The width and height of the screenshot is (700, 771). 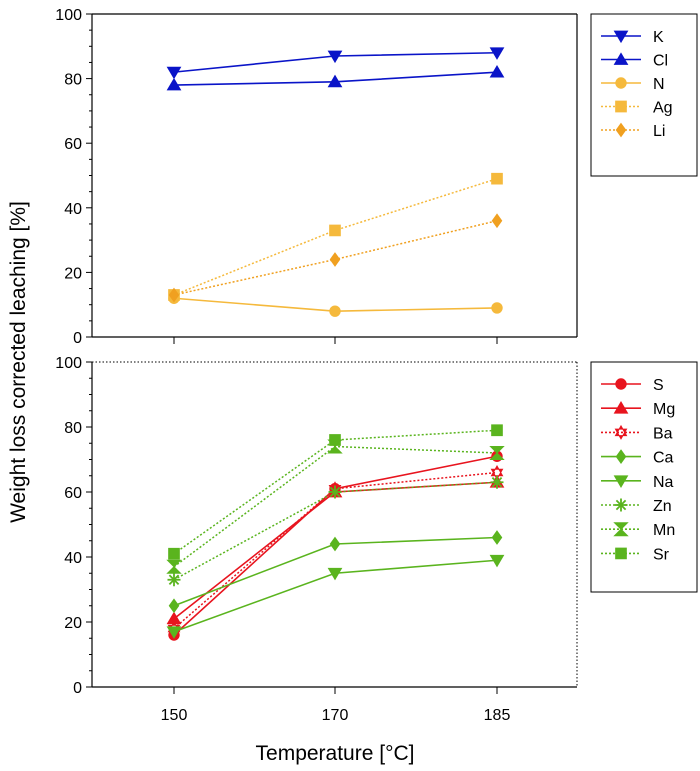 I want to click on legend-marker-s, so click(x=621, y=384).